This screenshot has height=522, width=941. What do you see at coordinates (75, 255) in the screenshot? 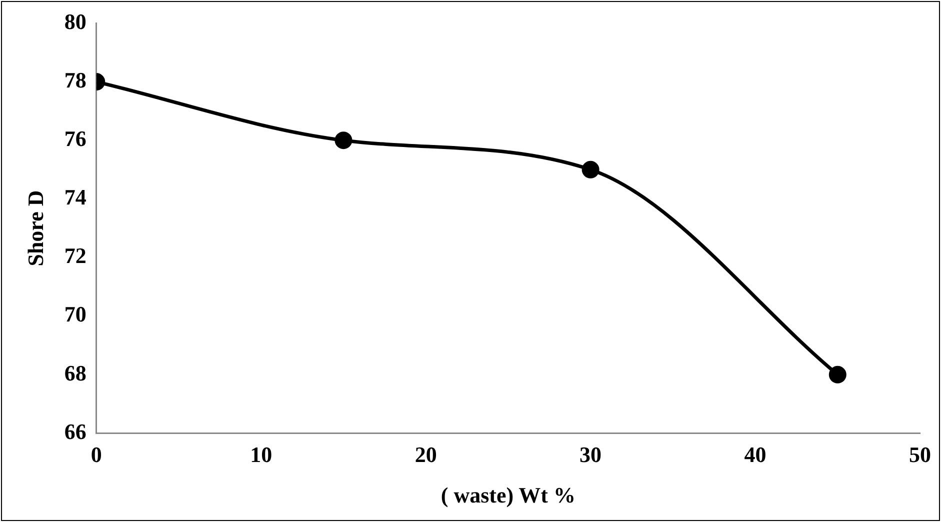
I see `y-tick-label: 72` at bounding box center [75, 255].